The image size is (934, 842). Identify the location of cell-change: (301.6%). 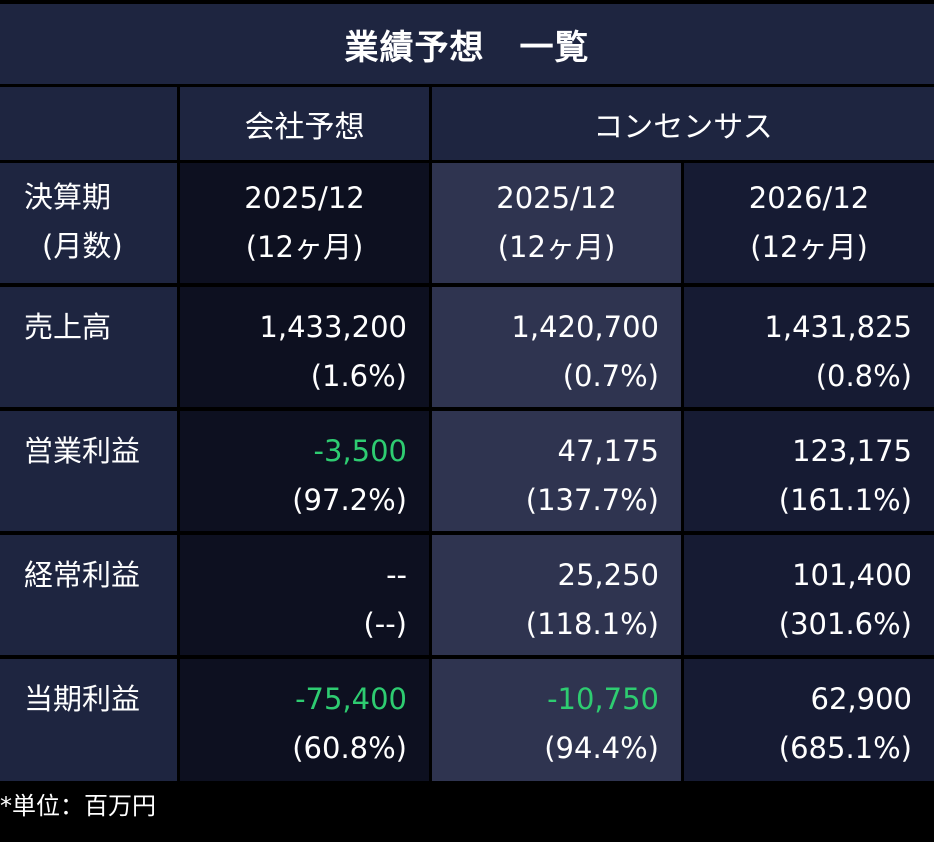
(845, 624).